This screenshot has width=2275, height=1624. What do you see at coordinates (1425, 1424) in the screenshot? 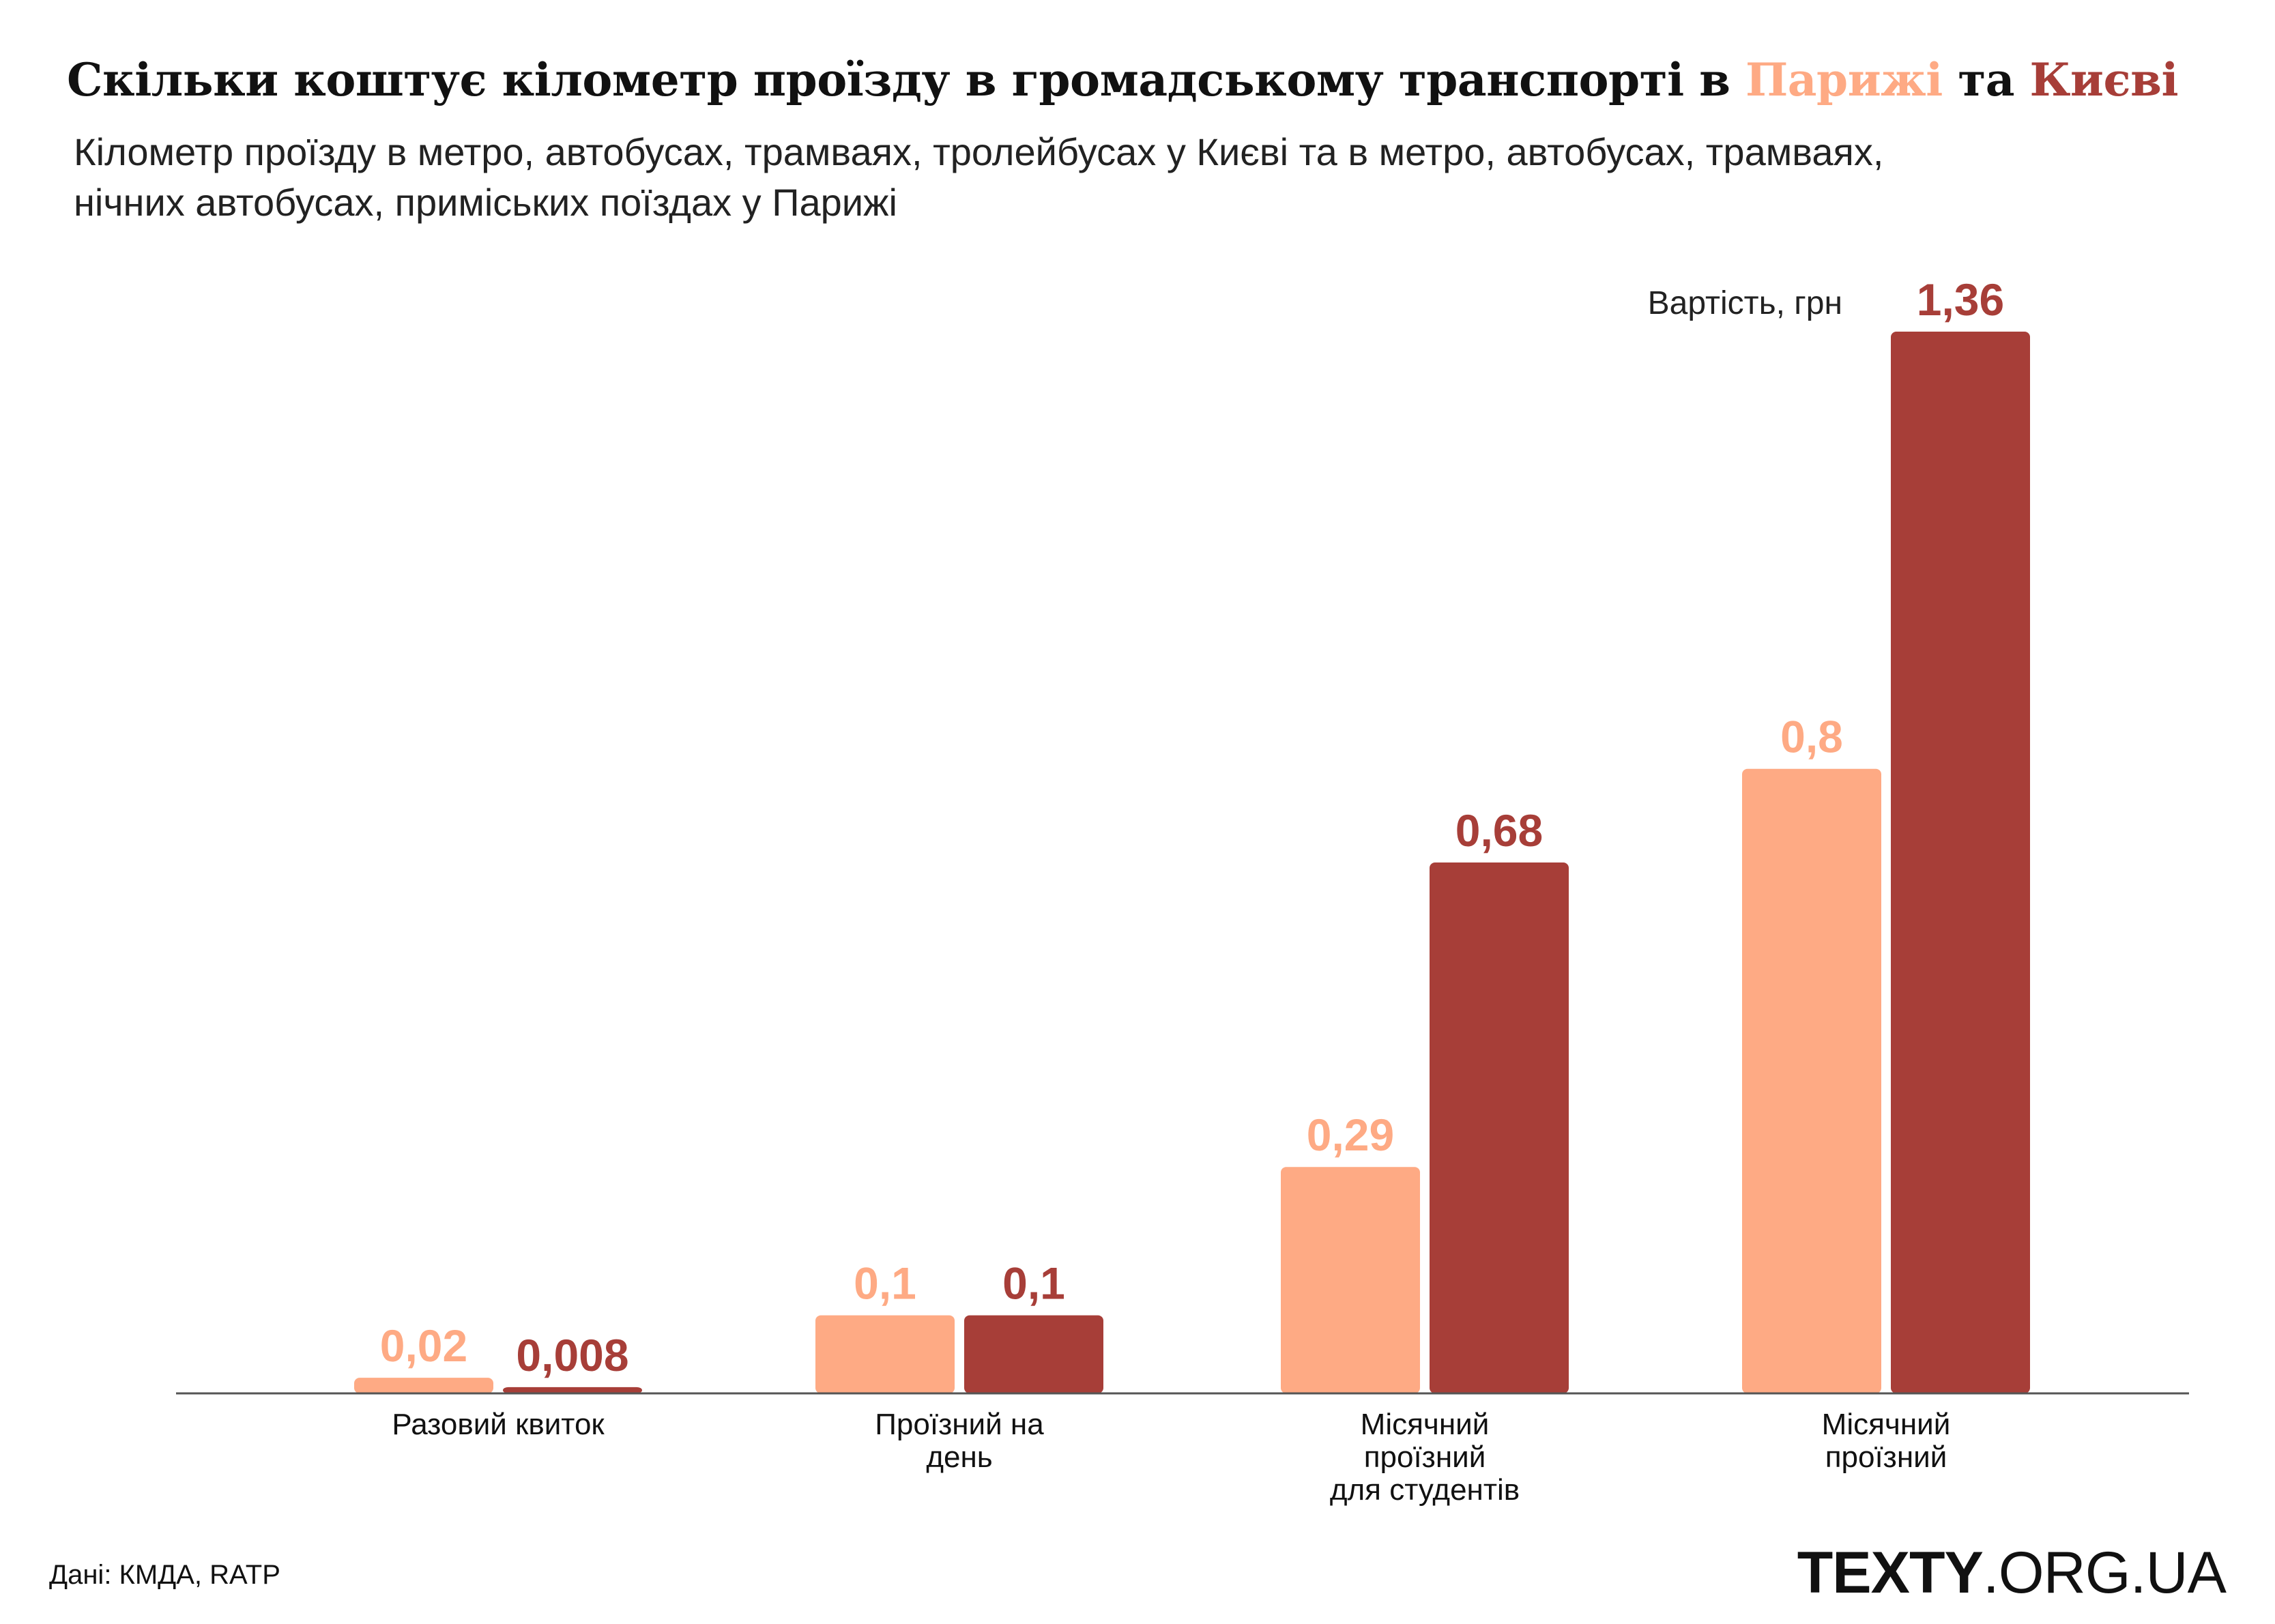
I see `category-label-2-0: Місячний` at bounding box center [1425, 1424].